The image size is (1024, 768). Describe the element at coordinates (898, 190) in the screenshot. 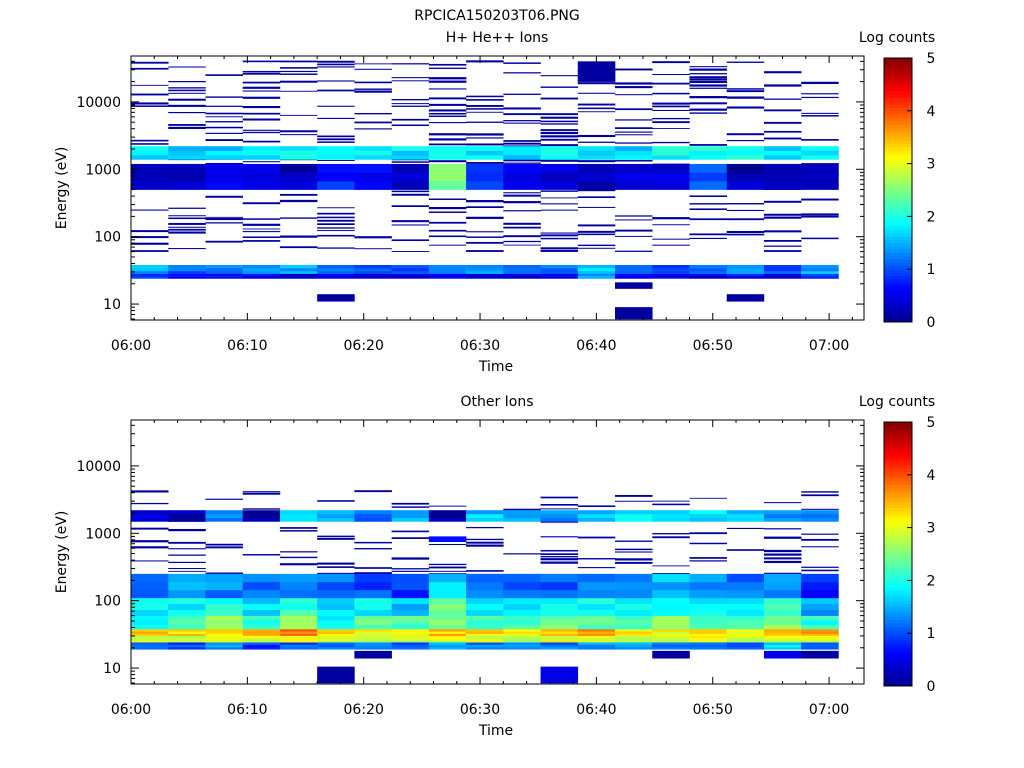

I see `colorbar-frame` at that location.